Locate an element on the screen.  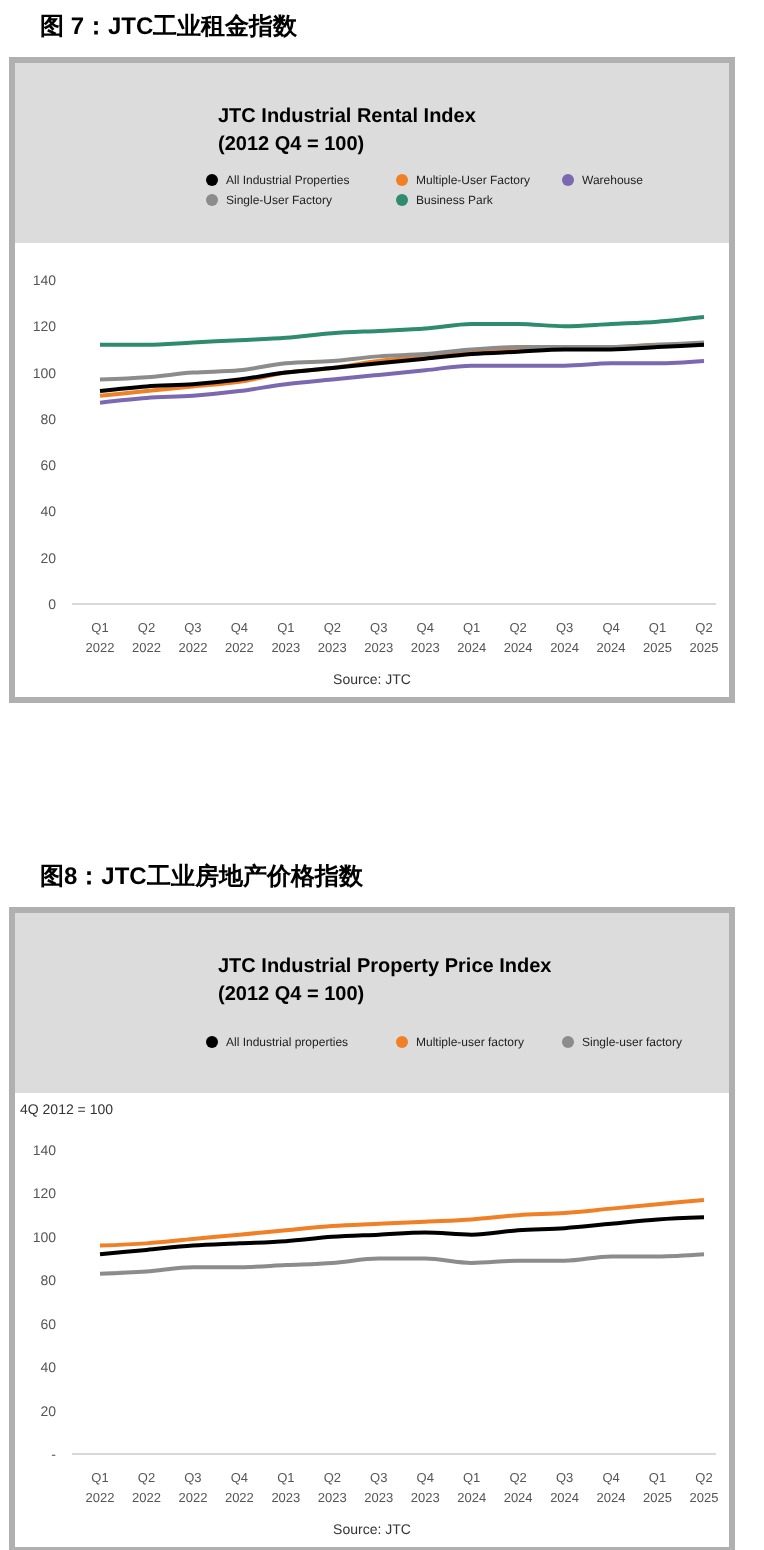
chart-subtitle: JTC Industrial Rental Index (2012 Q4 = 100) is located at coordinates (347, 131).